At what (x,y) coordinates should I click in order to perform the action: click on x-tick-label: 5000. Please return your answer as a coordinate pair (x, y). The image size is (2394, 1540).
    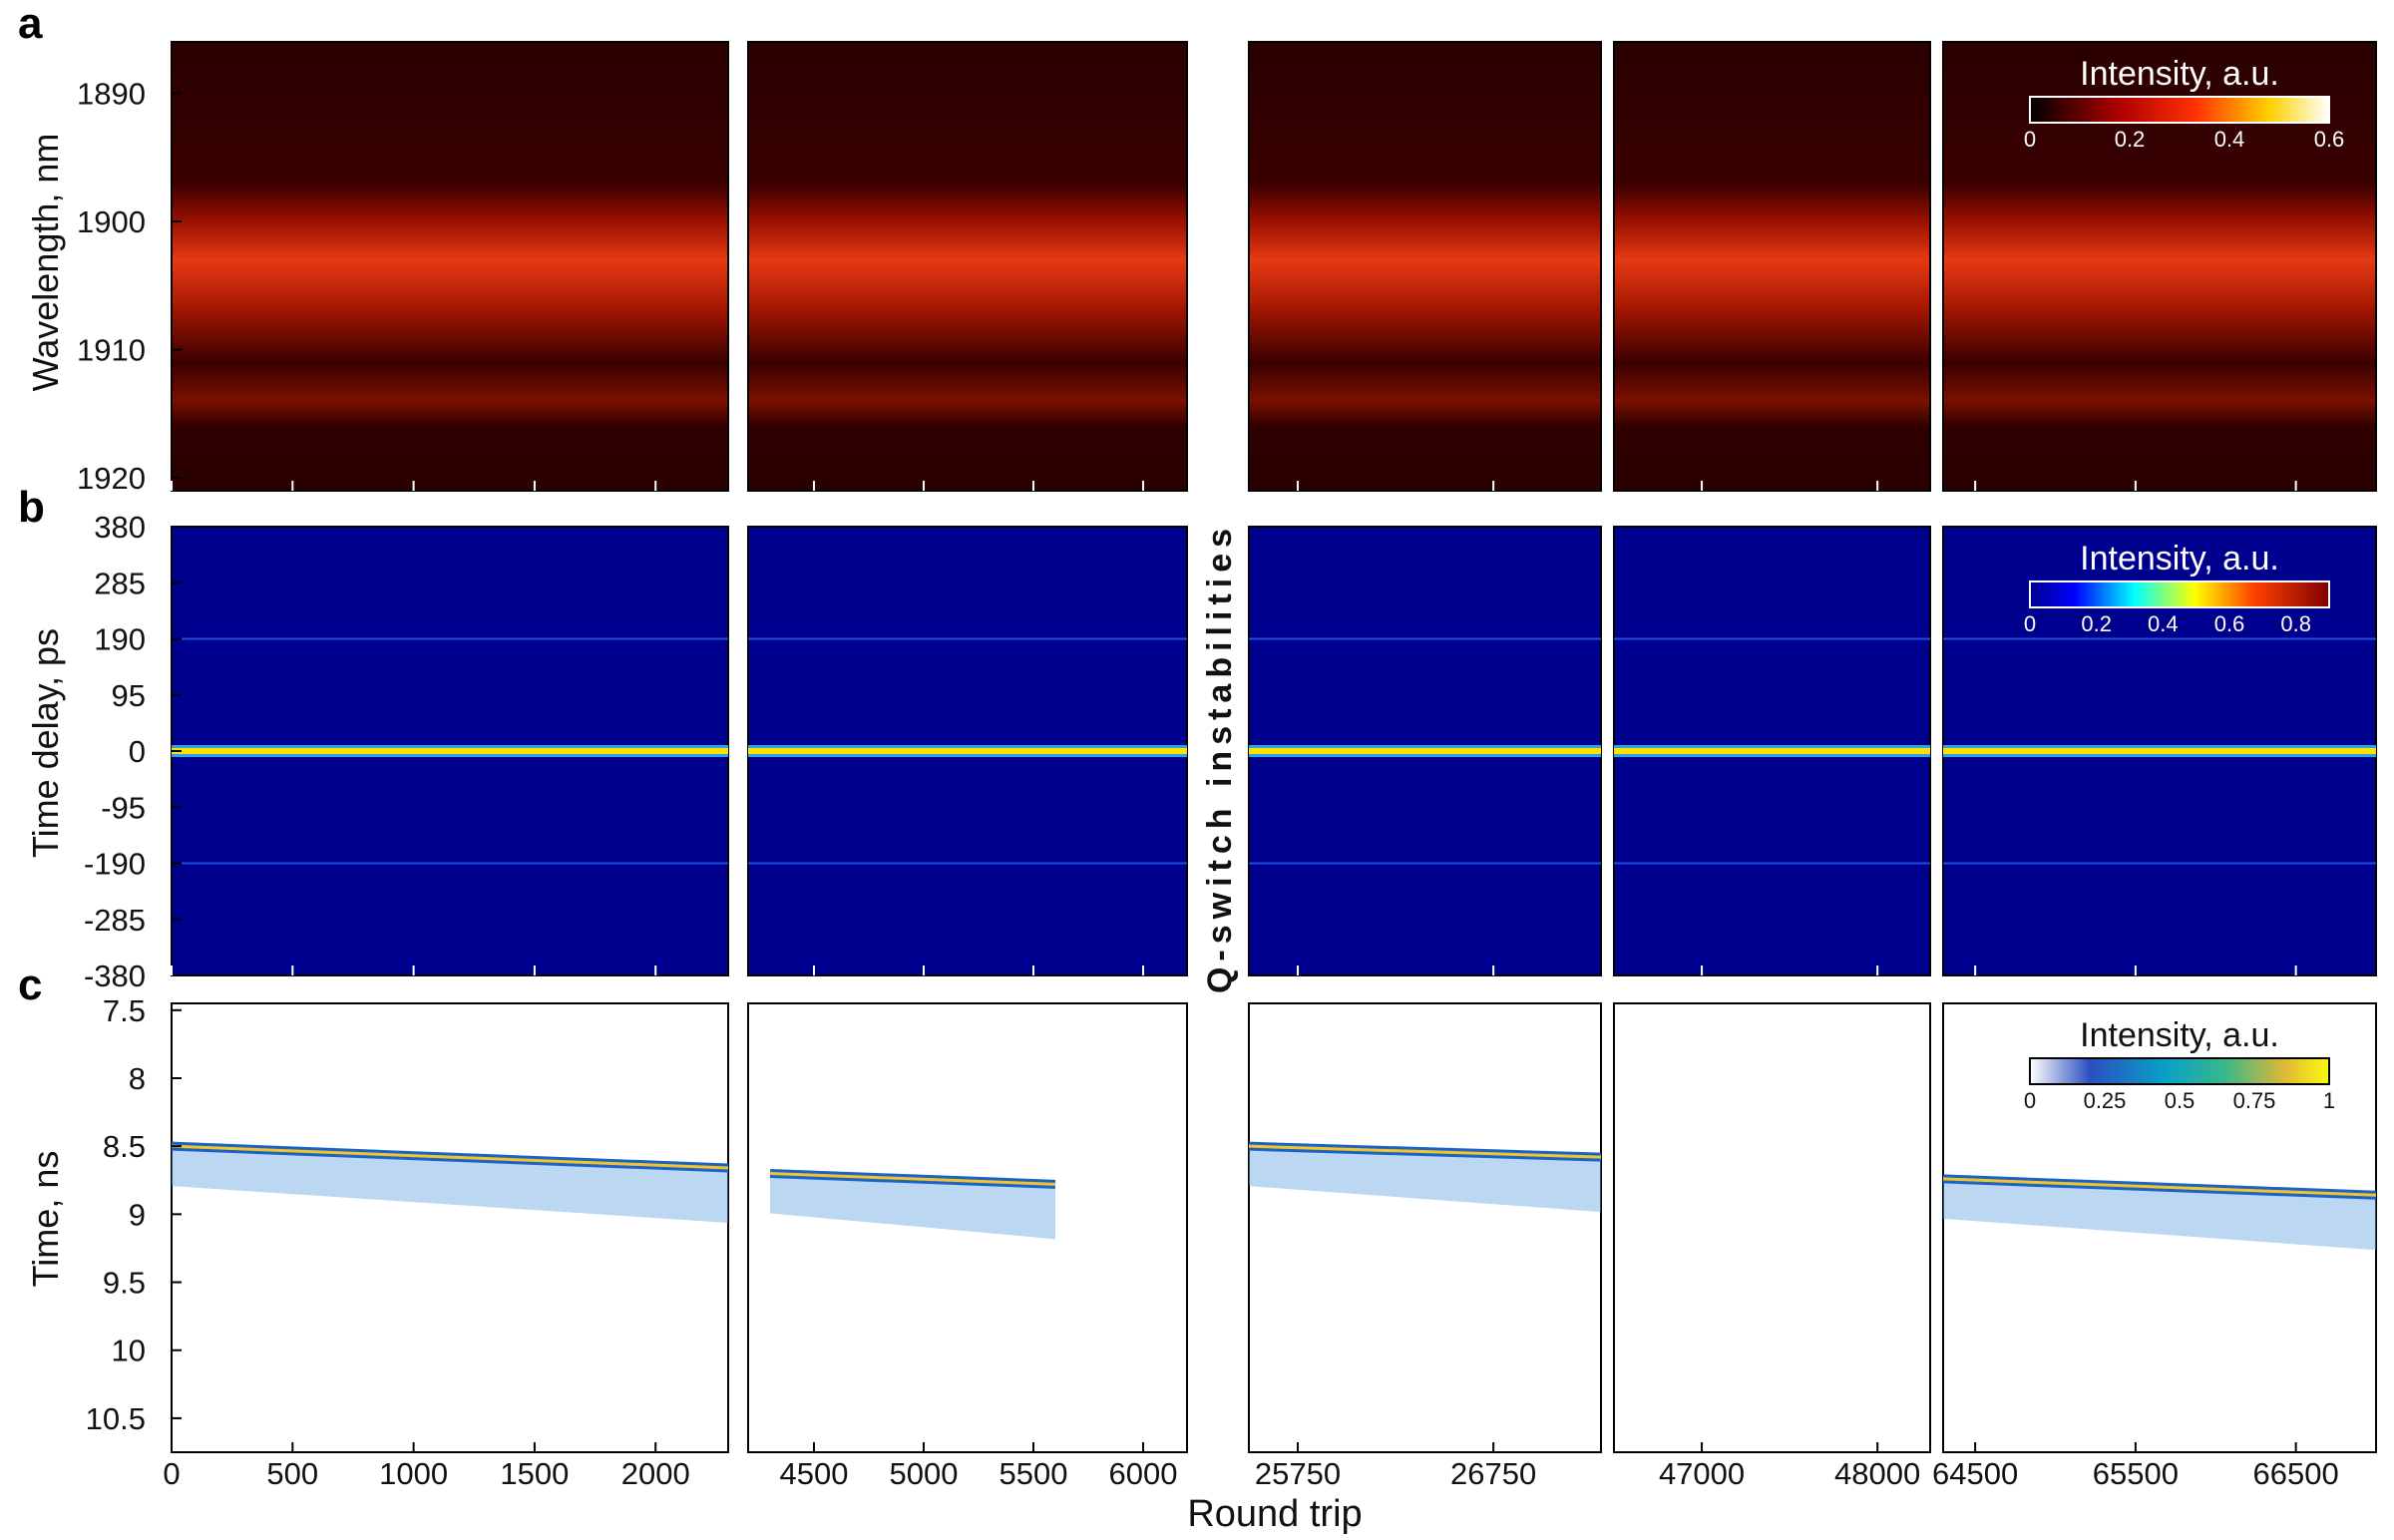
    Looking at the image, I should click on (924, 1473).